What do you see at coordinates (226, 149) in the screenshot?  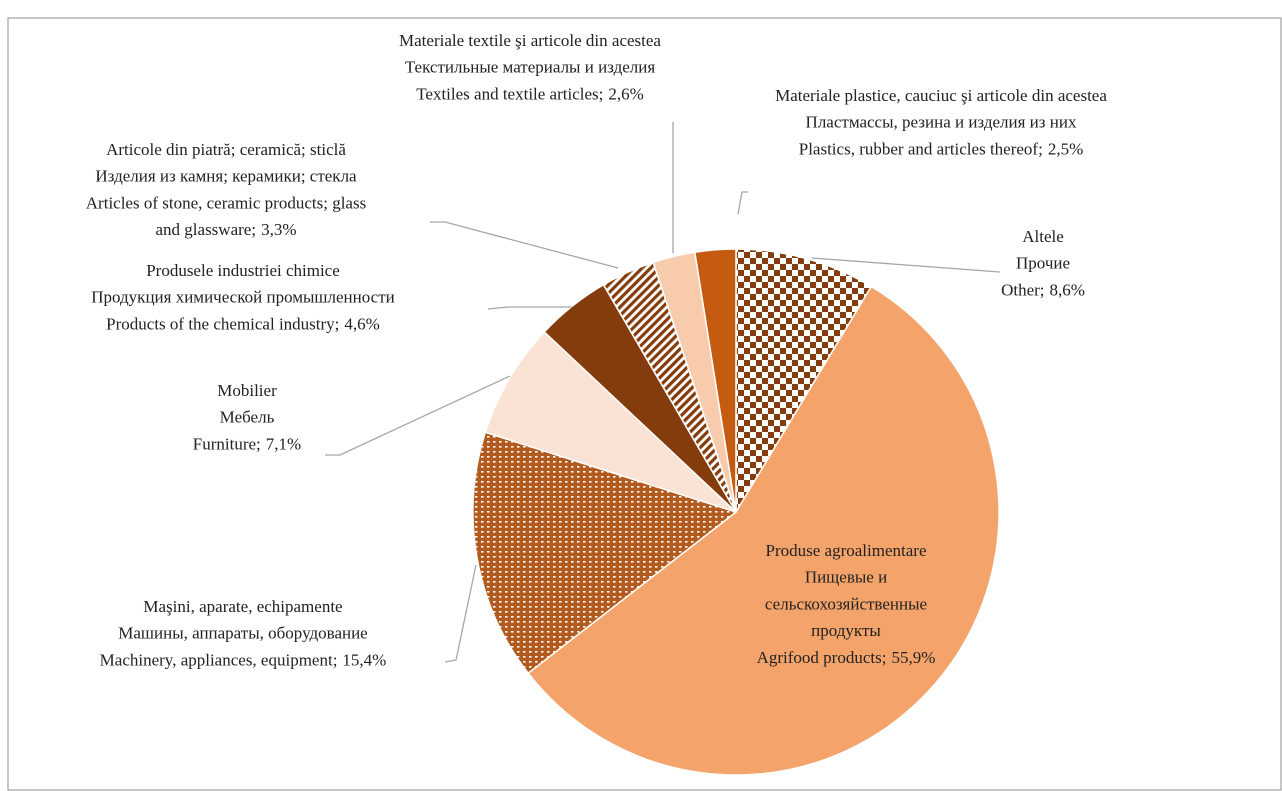 I see `label-line: Articole din piatră; ceramică; sticlă` at bounding box center [226, 149].